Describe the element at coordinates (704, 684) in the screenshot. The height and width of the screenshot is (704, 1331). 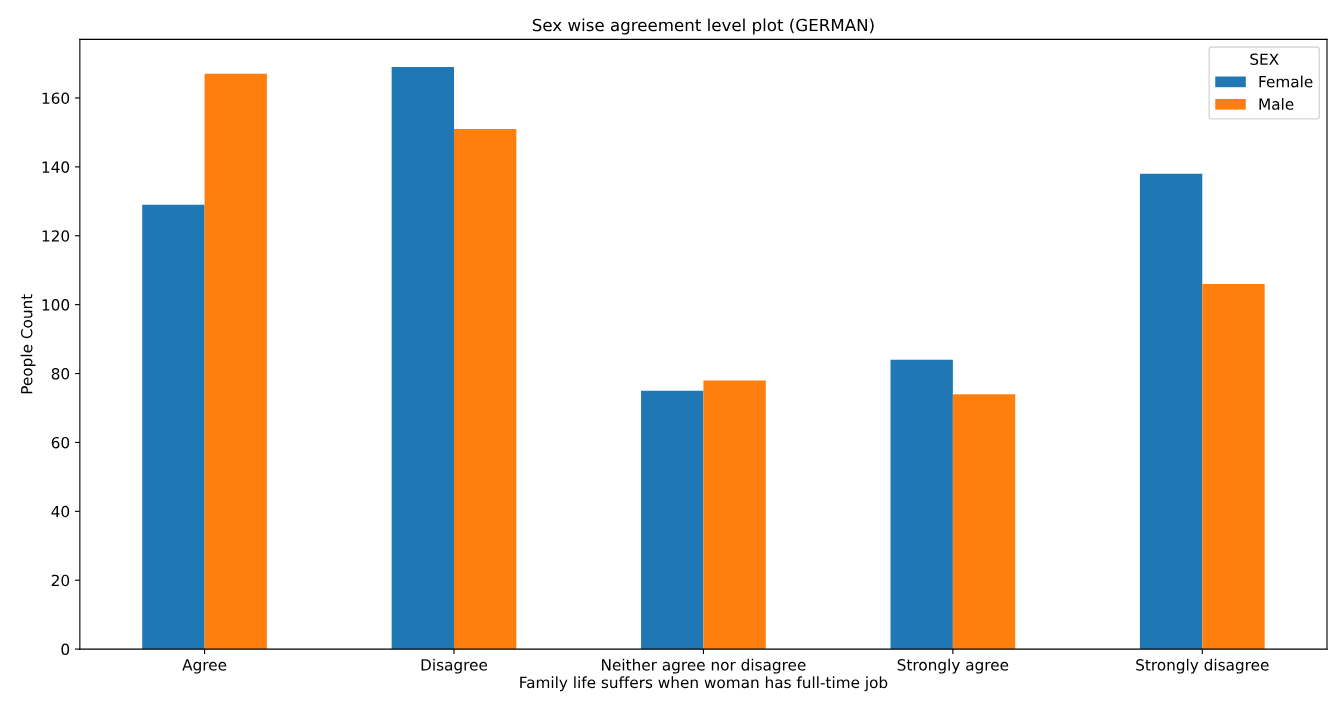
I see `x-axis-title: Family life suffers when woman has full-time job` at that location.